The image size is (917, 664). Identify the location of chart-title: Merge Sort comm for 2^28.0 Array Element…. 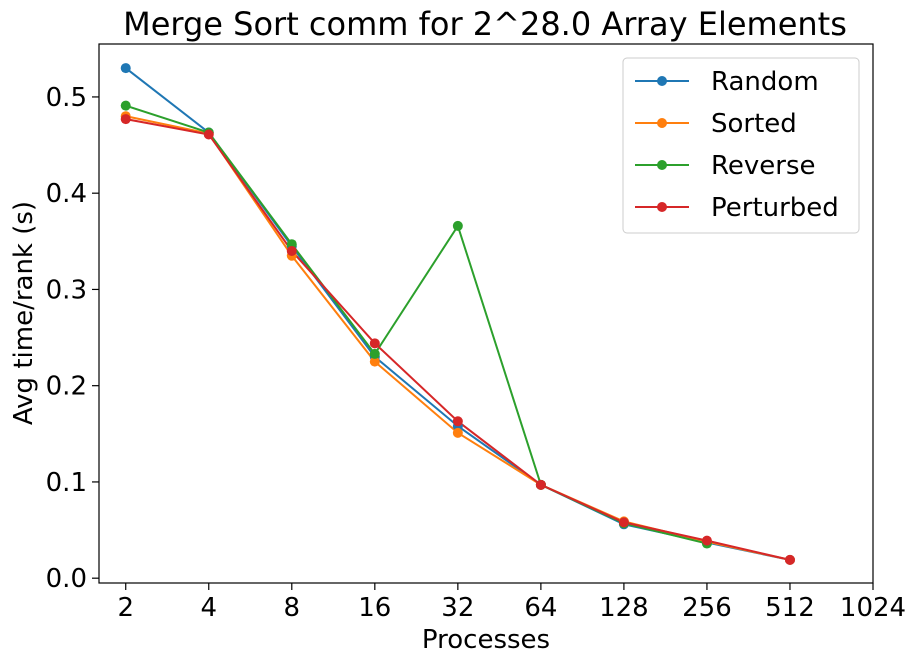
(485, 24).